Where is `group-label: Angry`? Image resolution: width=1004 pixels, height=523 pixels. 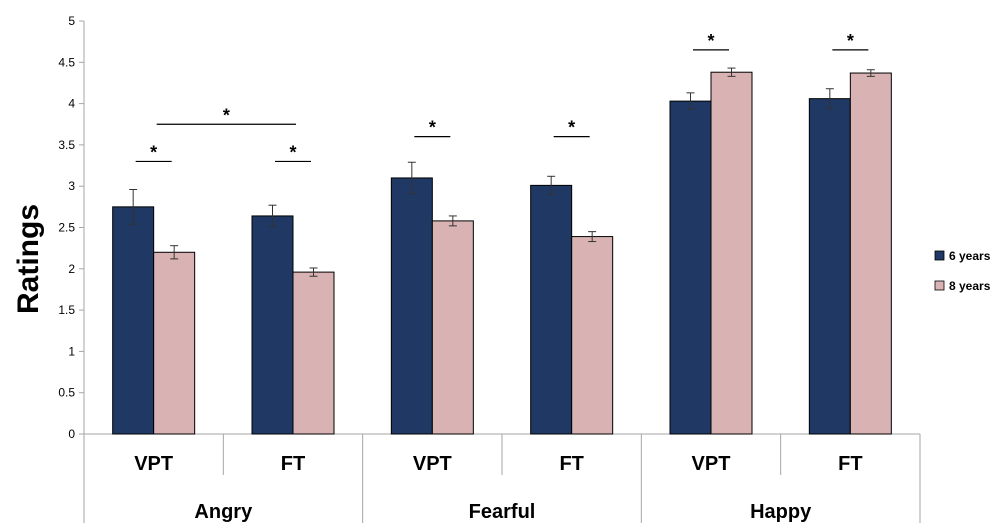 group-label: Angry is located at coordinates (223, 512).